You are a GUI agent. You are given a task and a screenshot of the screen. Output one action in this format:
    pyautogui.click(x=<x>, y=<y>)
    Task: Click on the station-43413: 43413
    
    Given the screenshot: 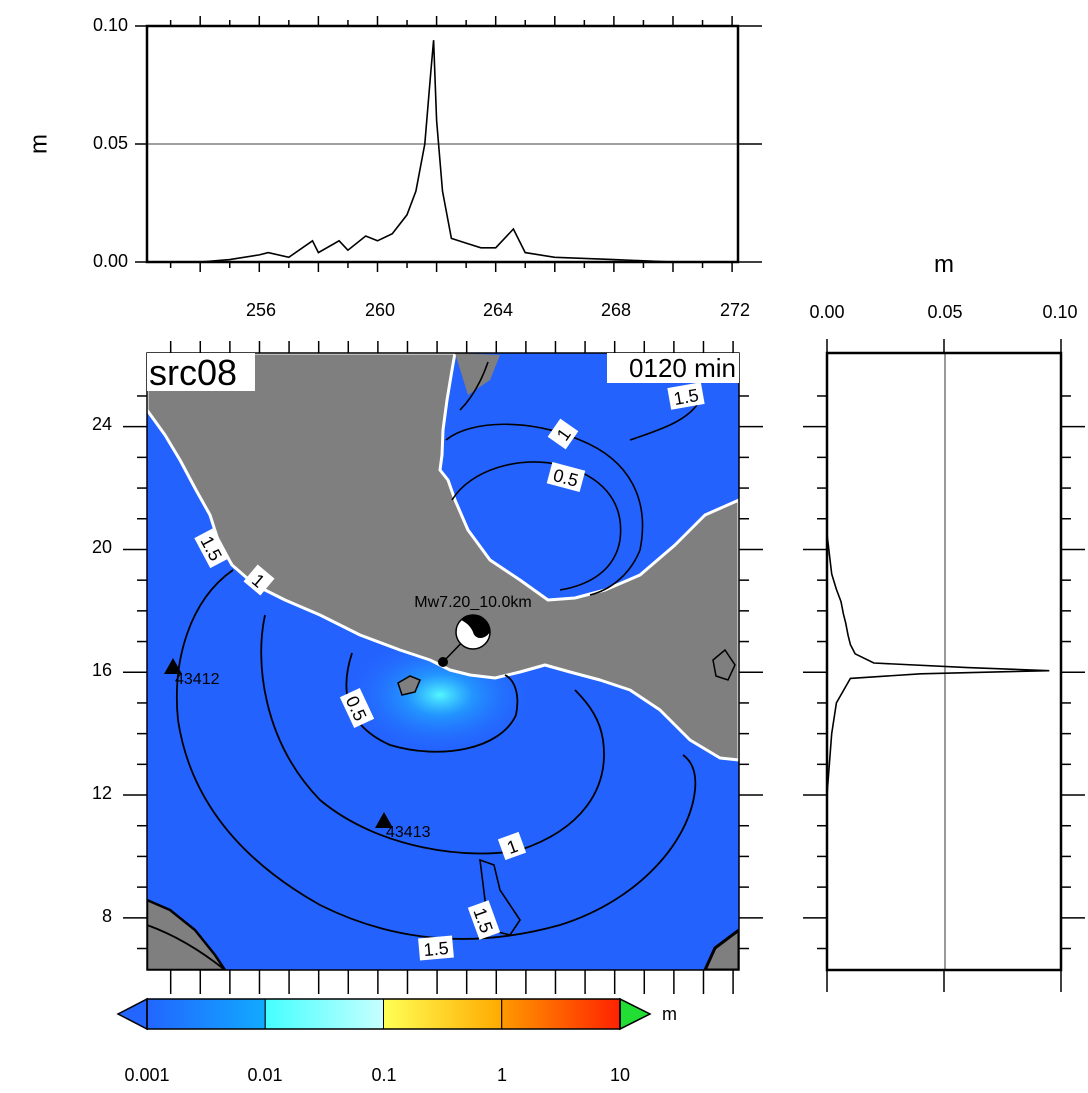 What is the action you would take?
    pyautogui.click(x=403, y=826)
    